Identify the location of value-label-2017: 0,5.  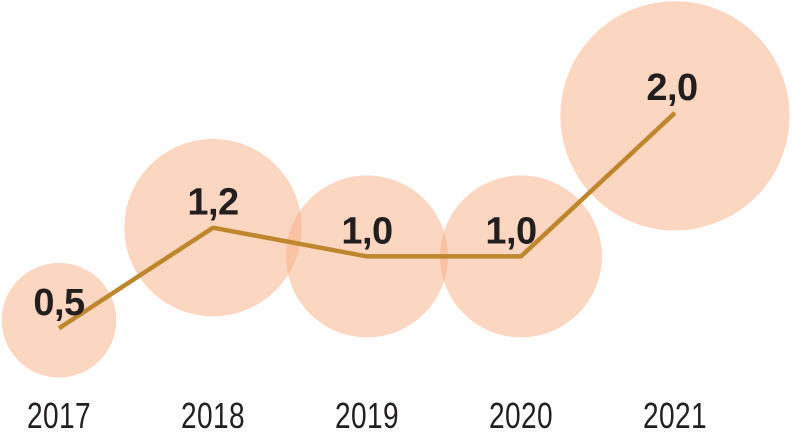
(59, 303).